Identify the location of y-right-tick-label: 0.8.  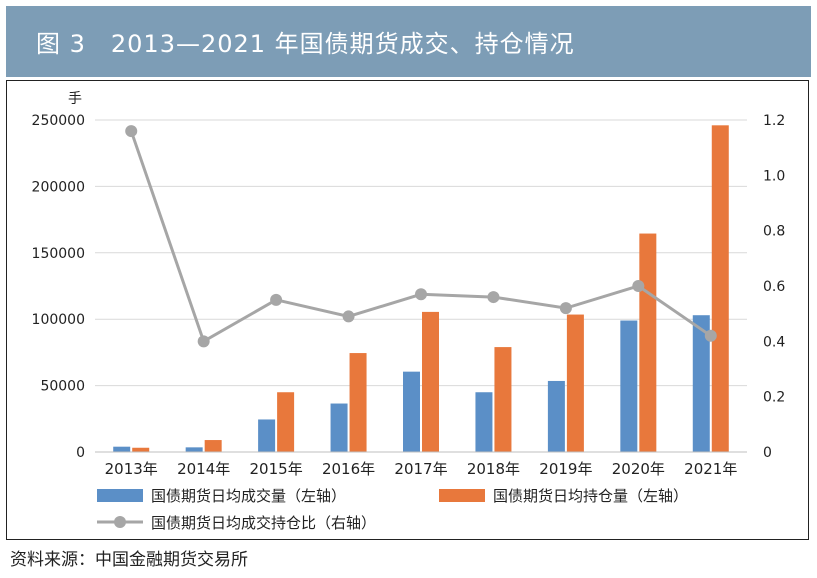
(774, 232).